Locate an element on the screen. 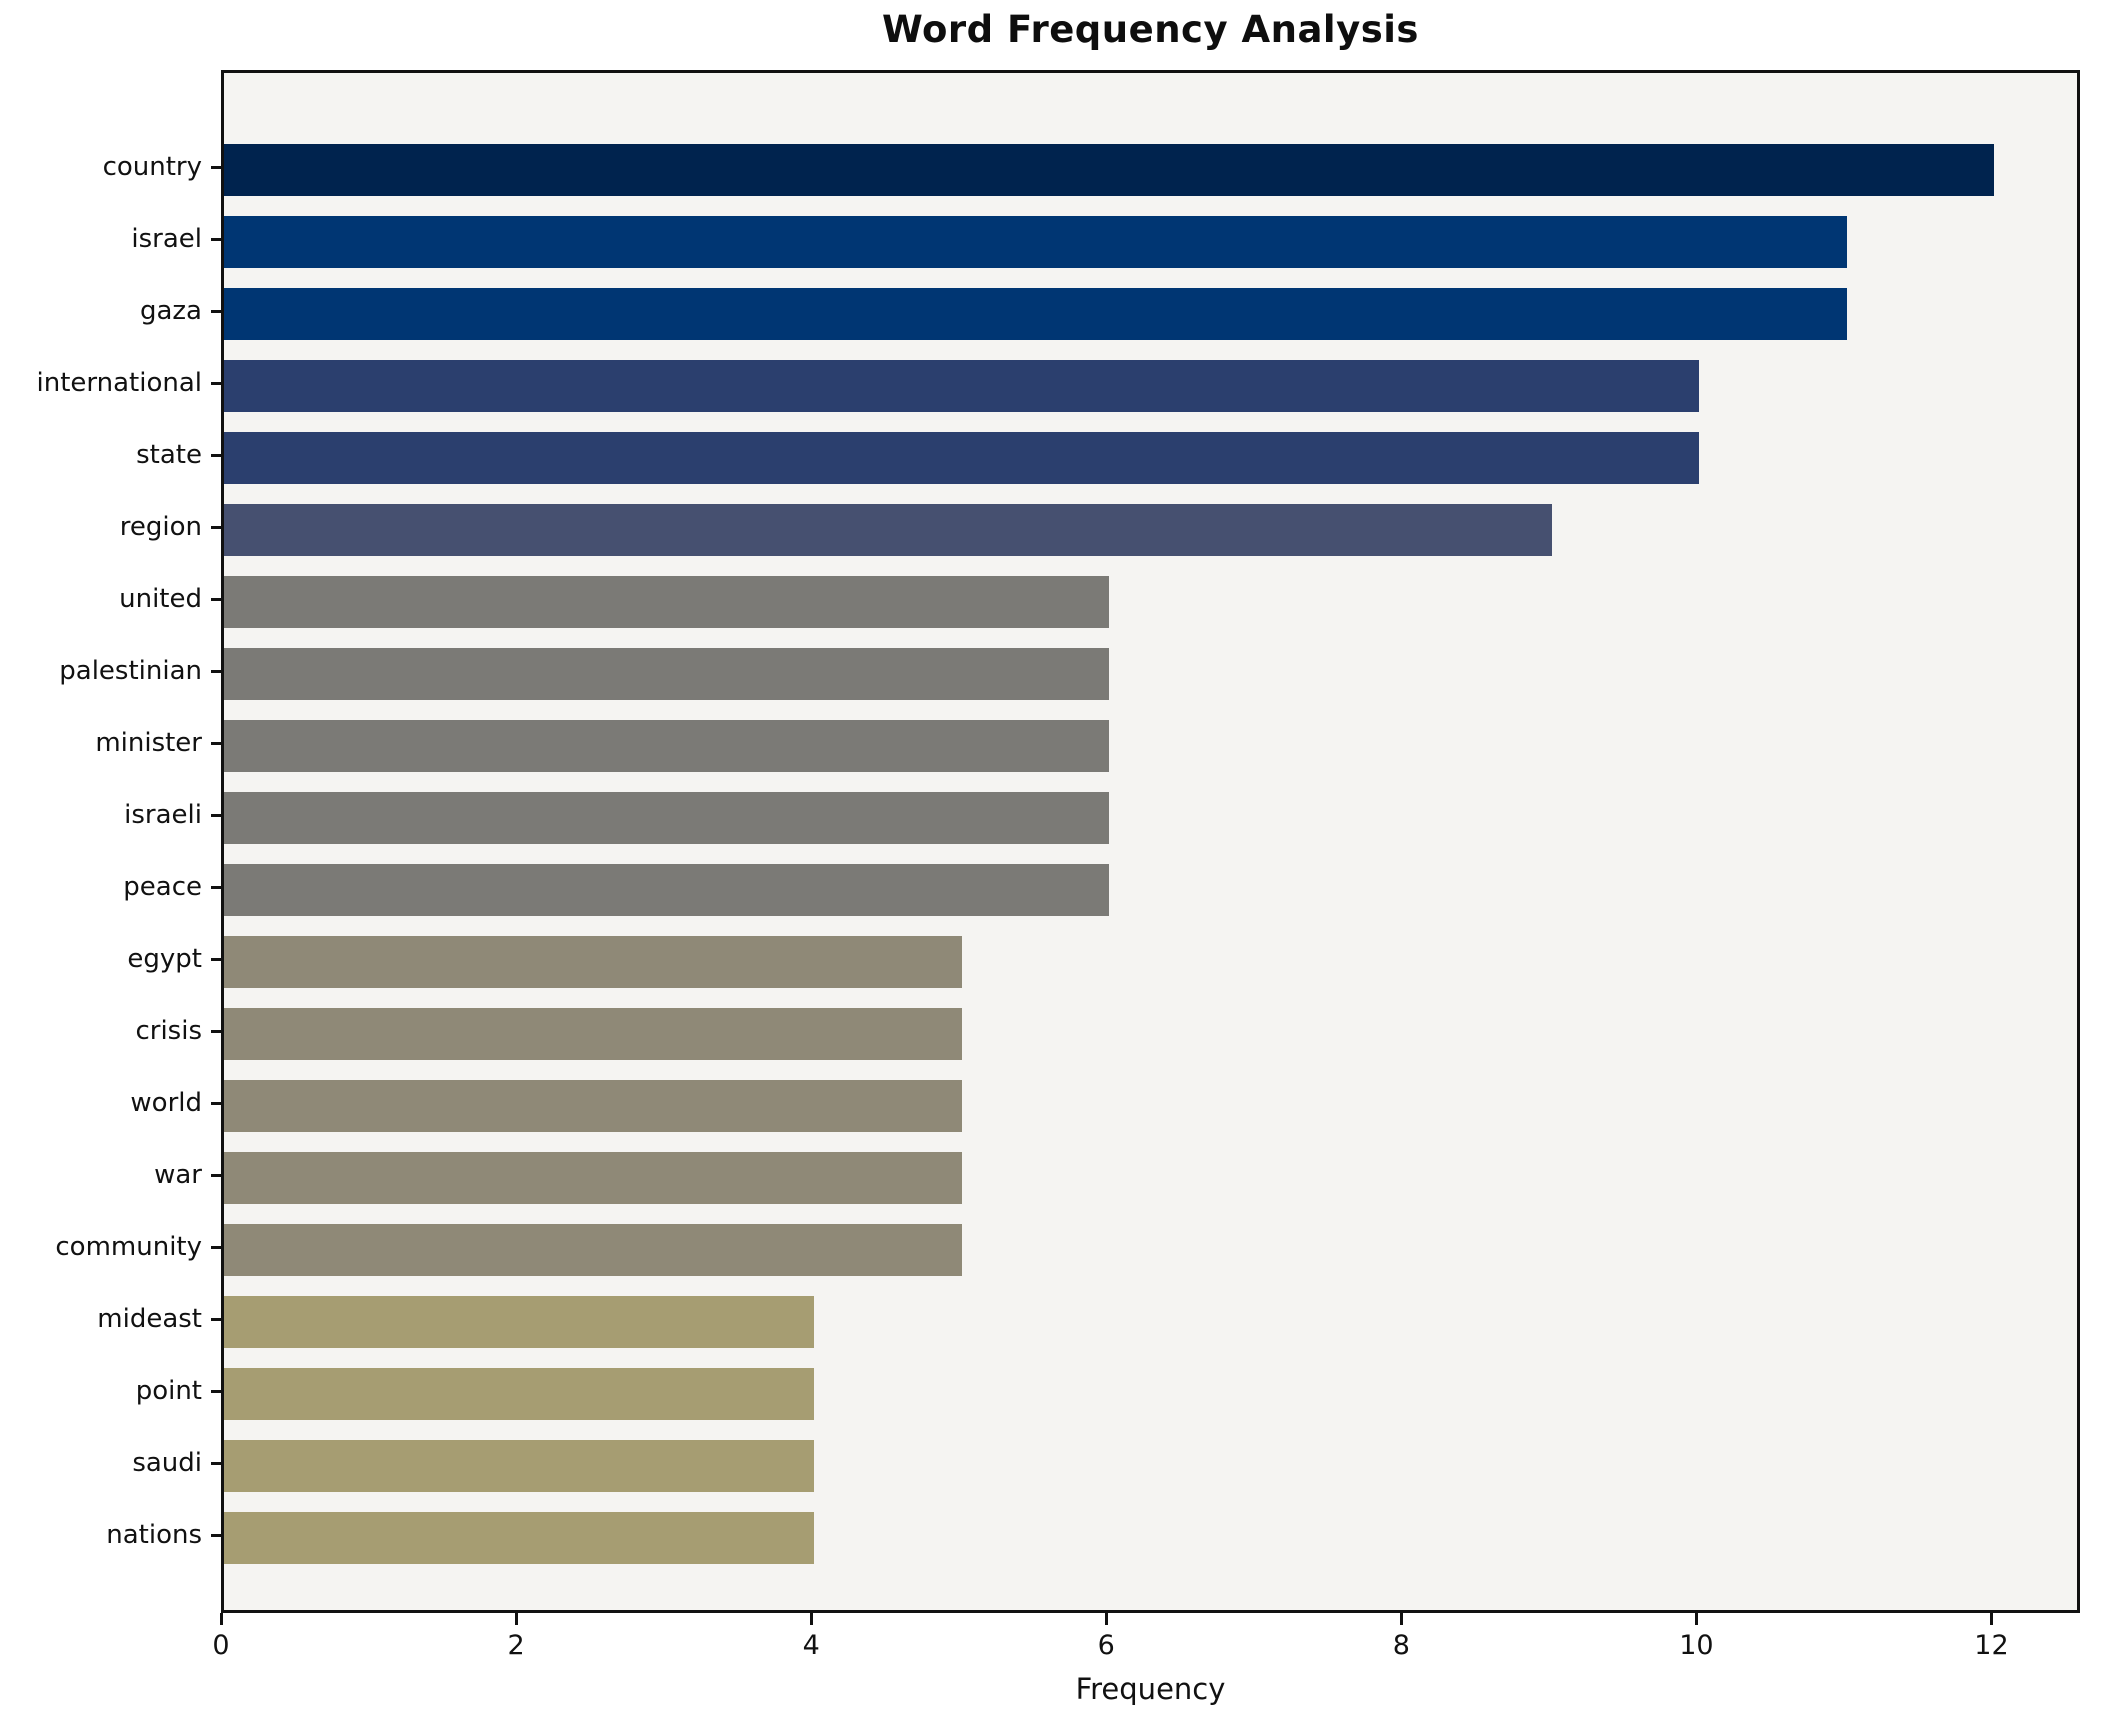 This screenshot has height=1722, width=2101. bar-community is located at coordinates (593, 1250).